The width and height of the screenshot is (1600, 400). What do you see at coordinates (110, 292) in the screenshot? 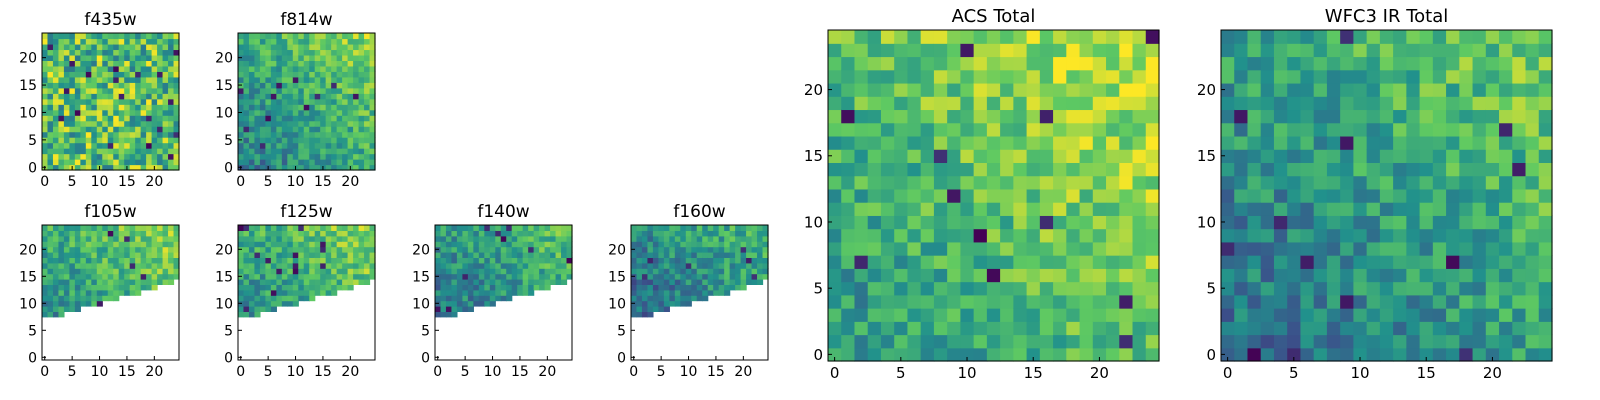
I see `axes-frame` at bounding box center [110, 292].